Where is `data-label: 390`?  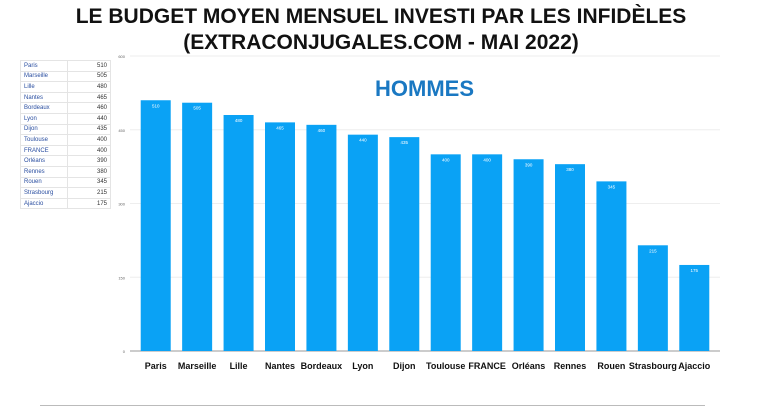
data-label: 390 is located at coordinates (529, 164).